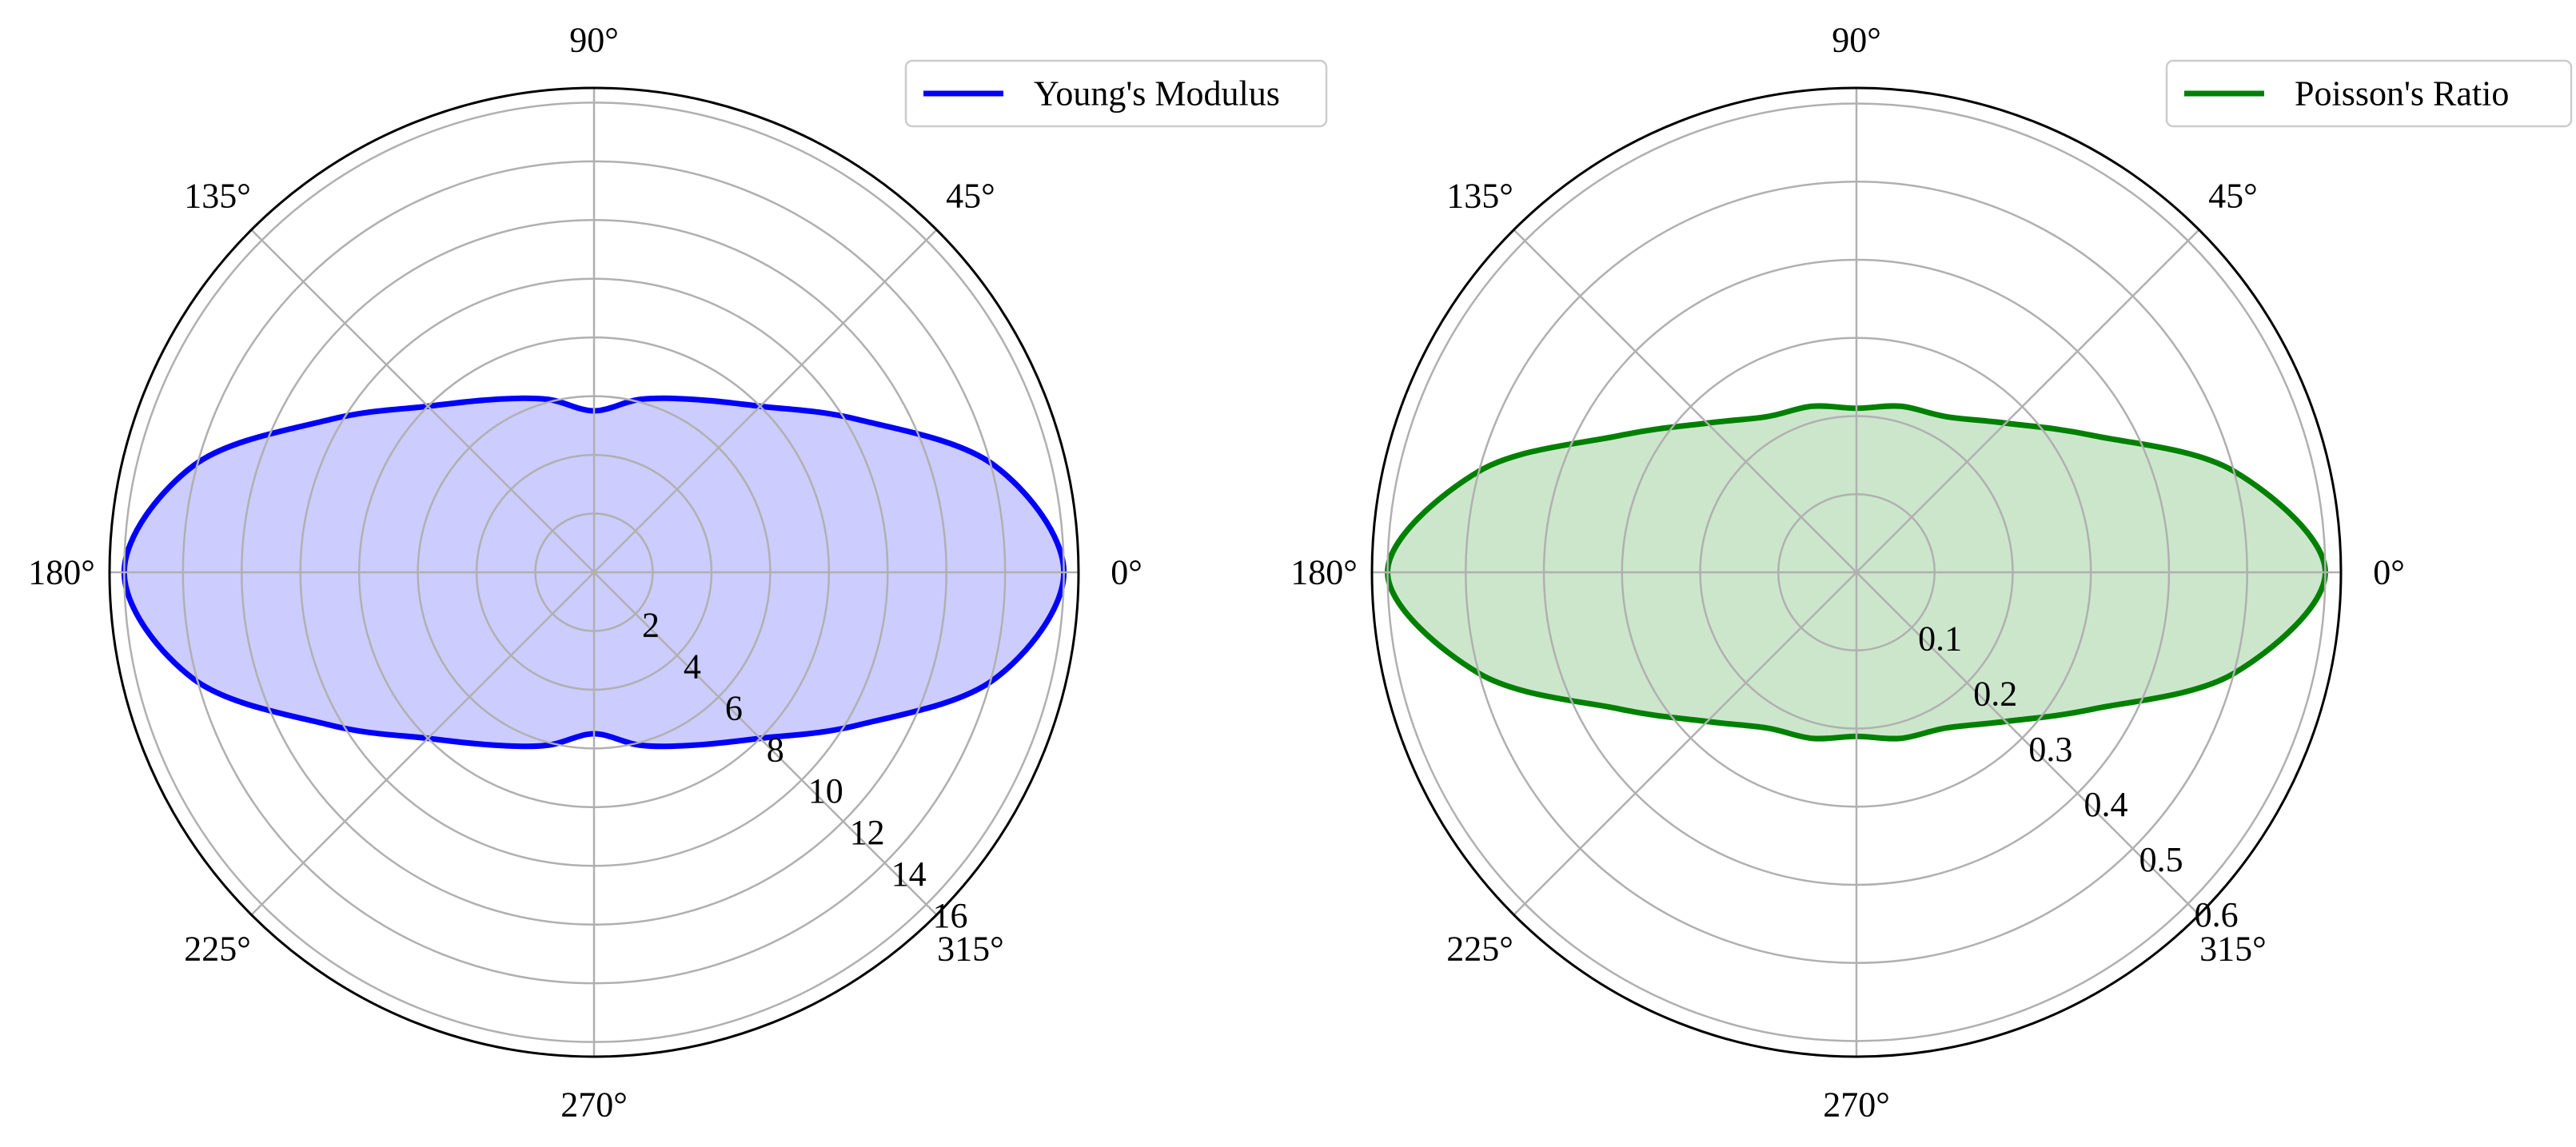  I want to click on legend-label: Poisson's Ratio, so click(2402, 94).